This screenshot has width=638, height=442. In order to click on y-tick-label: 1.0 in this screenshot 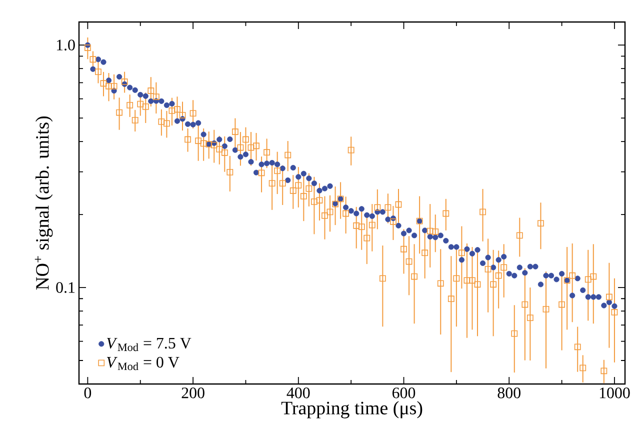, I will do `click(65, 45)`.